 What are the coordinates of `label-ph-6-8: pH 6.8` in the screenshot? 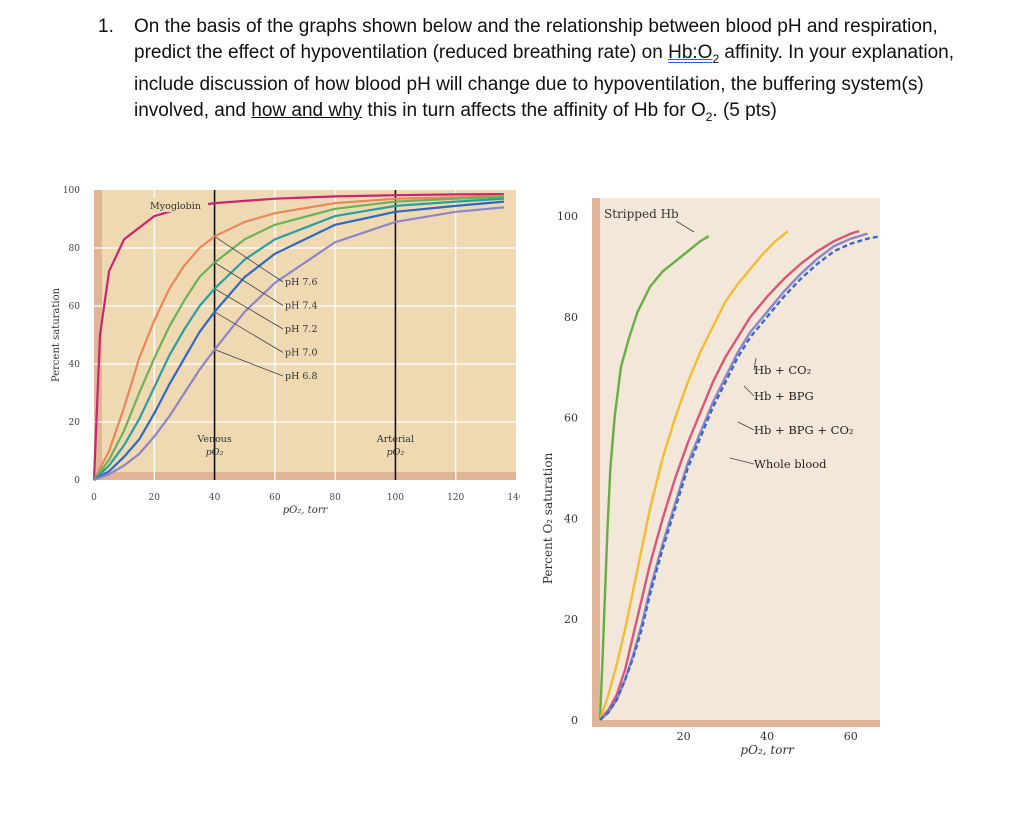 It's located at (301, 376).